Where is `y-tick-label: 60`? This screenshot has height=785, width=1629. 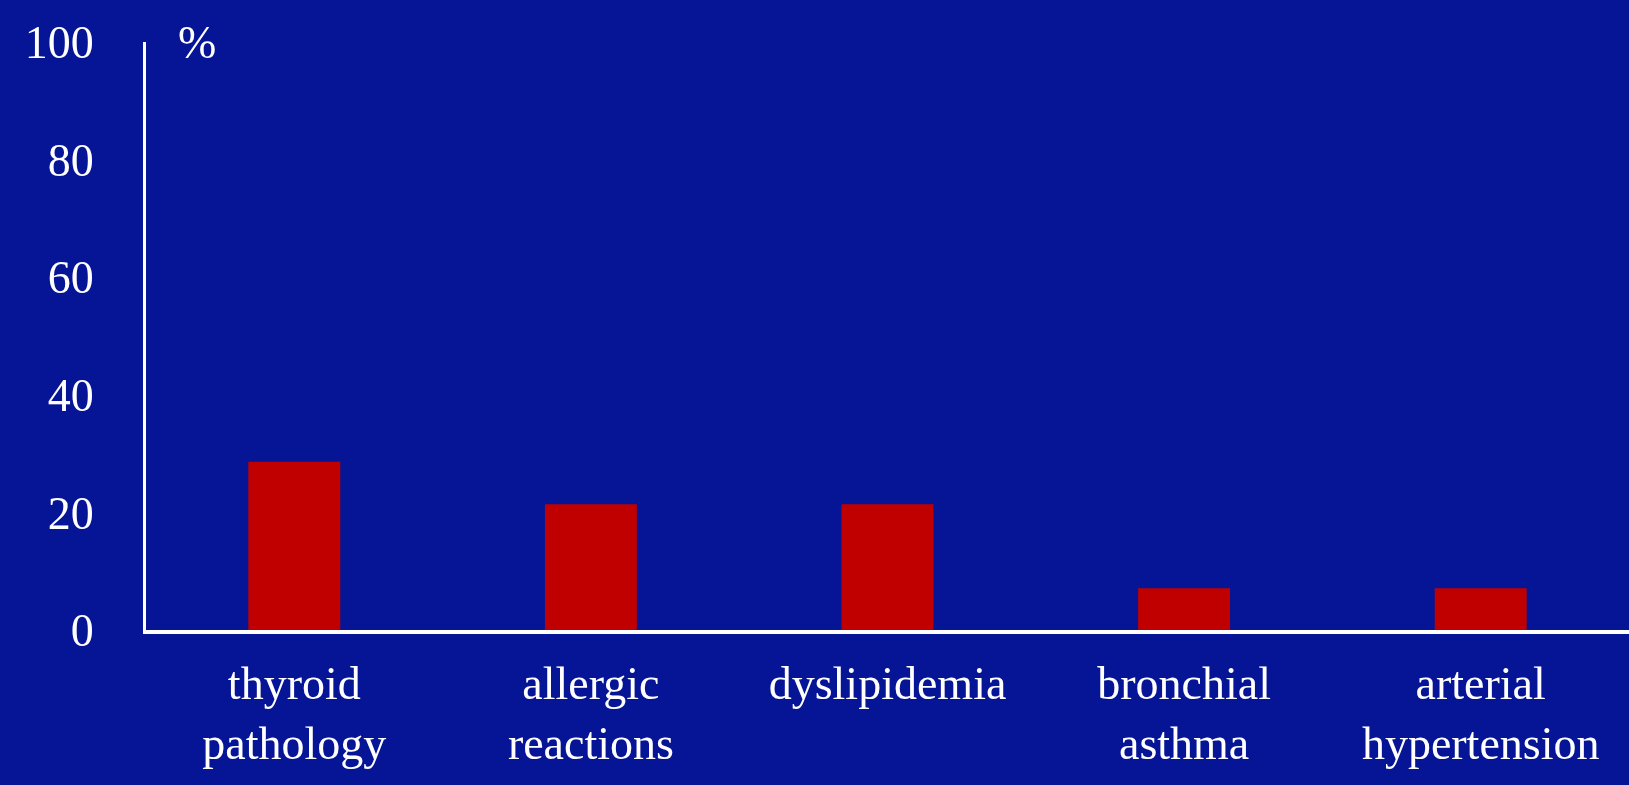 y-tick-label: 60 is located at coordinates (70, 278).